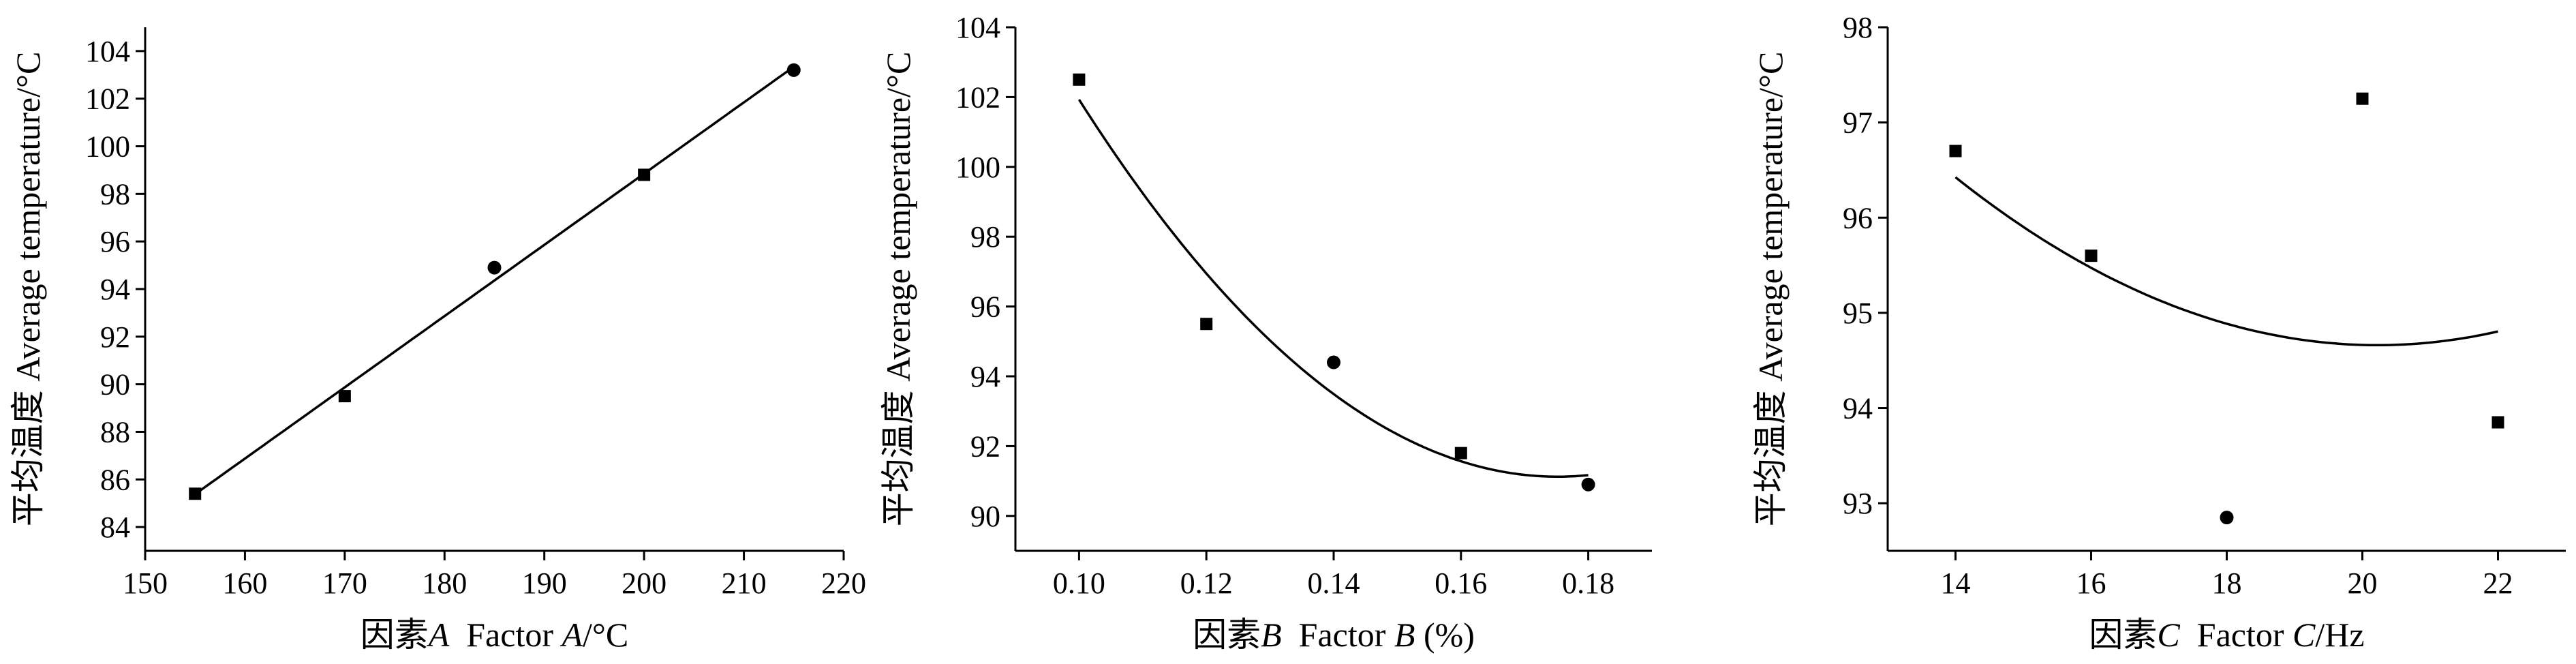 The width and height of the screenshot is (2576, 664). I want to click on factor-a-x-tick-label: 170, so click(344, 583).